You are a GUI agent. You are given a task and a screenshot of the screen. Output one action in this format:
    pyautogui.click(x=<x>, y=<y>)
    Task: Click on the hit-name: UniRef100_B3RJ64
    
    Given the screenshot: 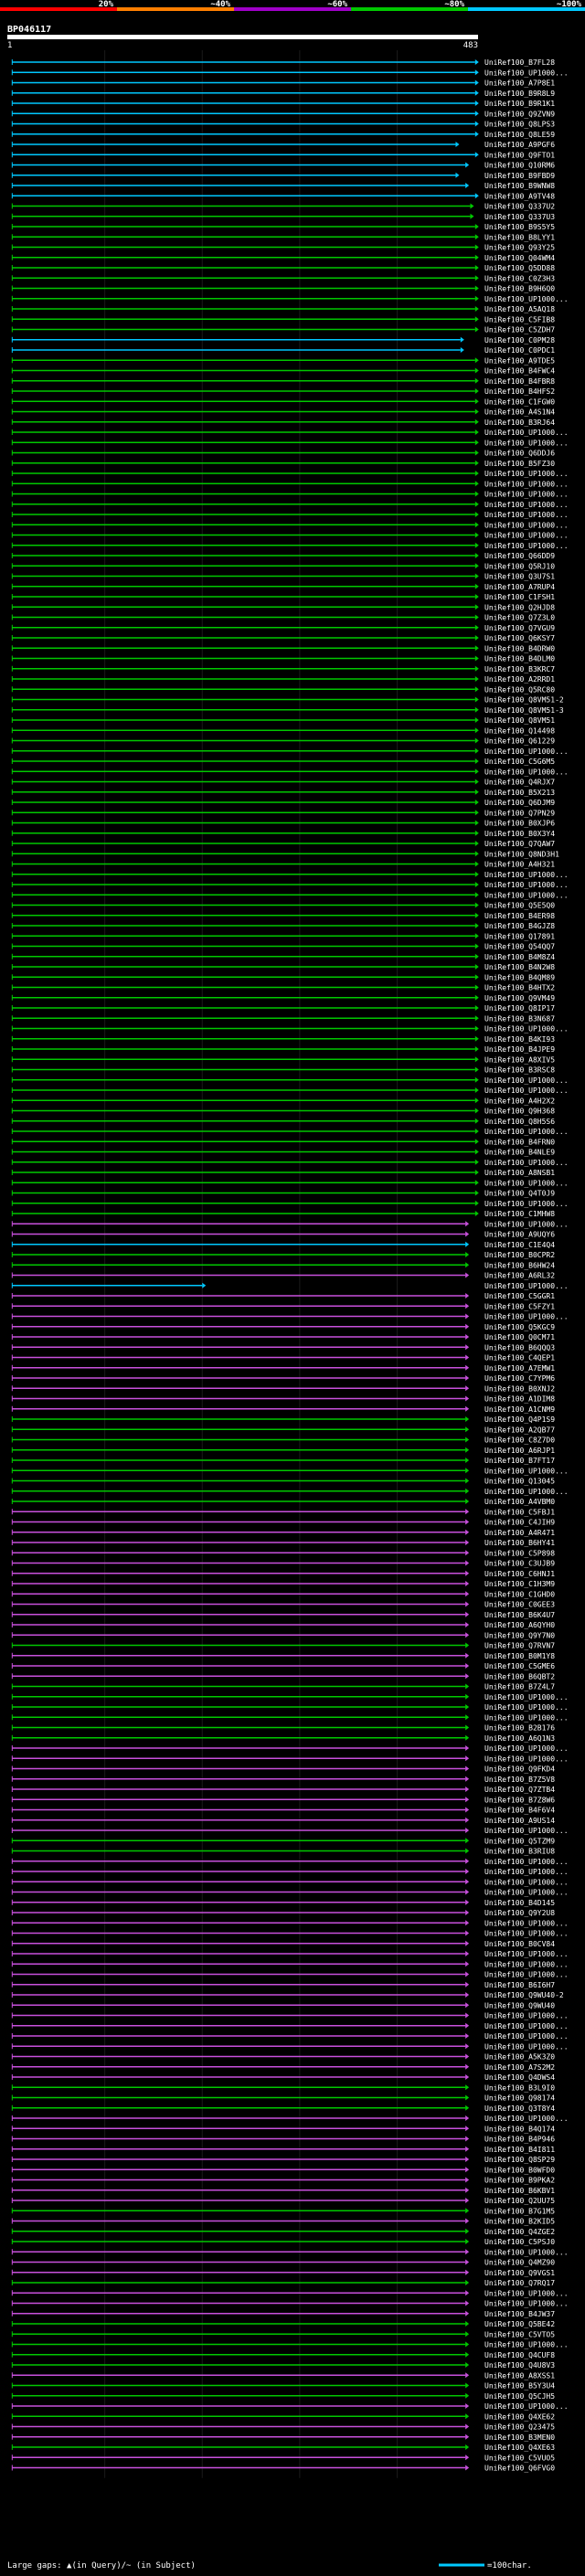 What is the action you would take?
    pyautogui.click(x=519, y=423)
    